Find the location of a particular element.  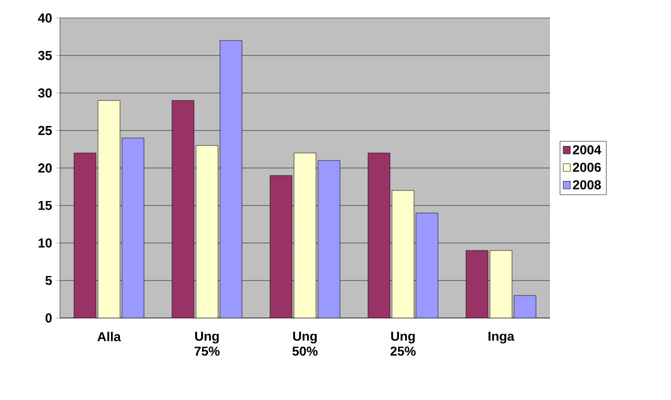

x-tick-label: Inga is located at coordinates (501, 338).